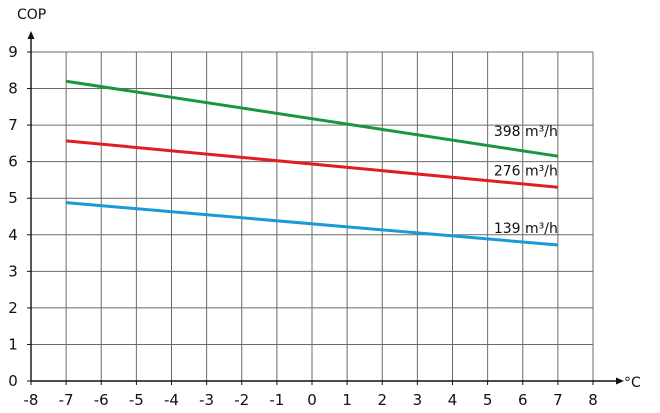 The width and height of the screenshot is (660, 413). Describe the element at coordinates (13, 235) in the screenshot. I see `y-tick-label: 4` at that location.